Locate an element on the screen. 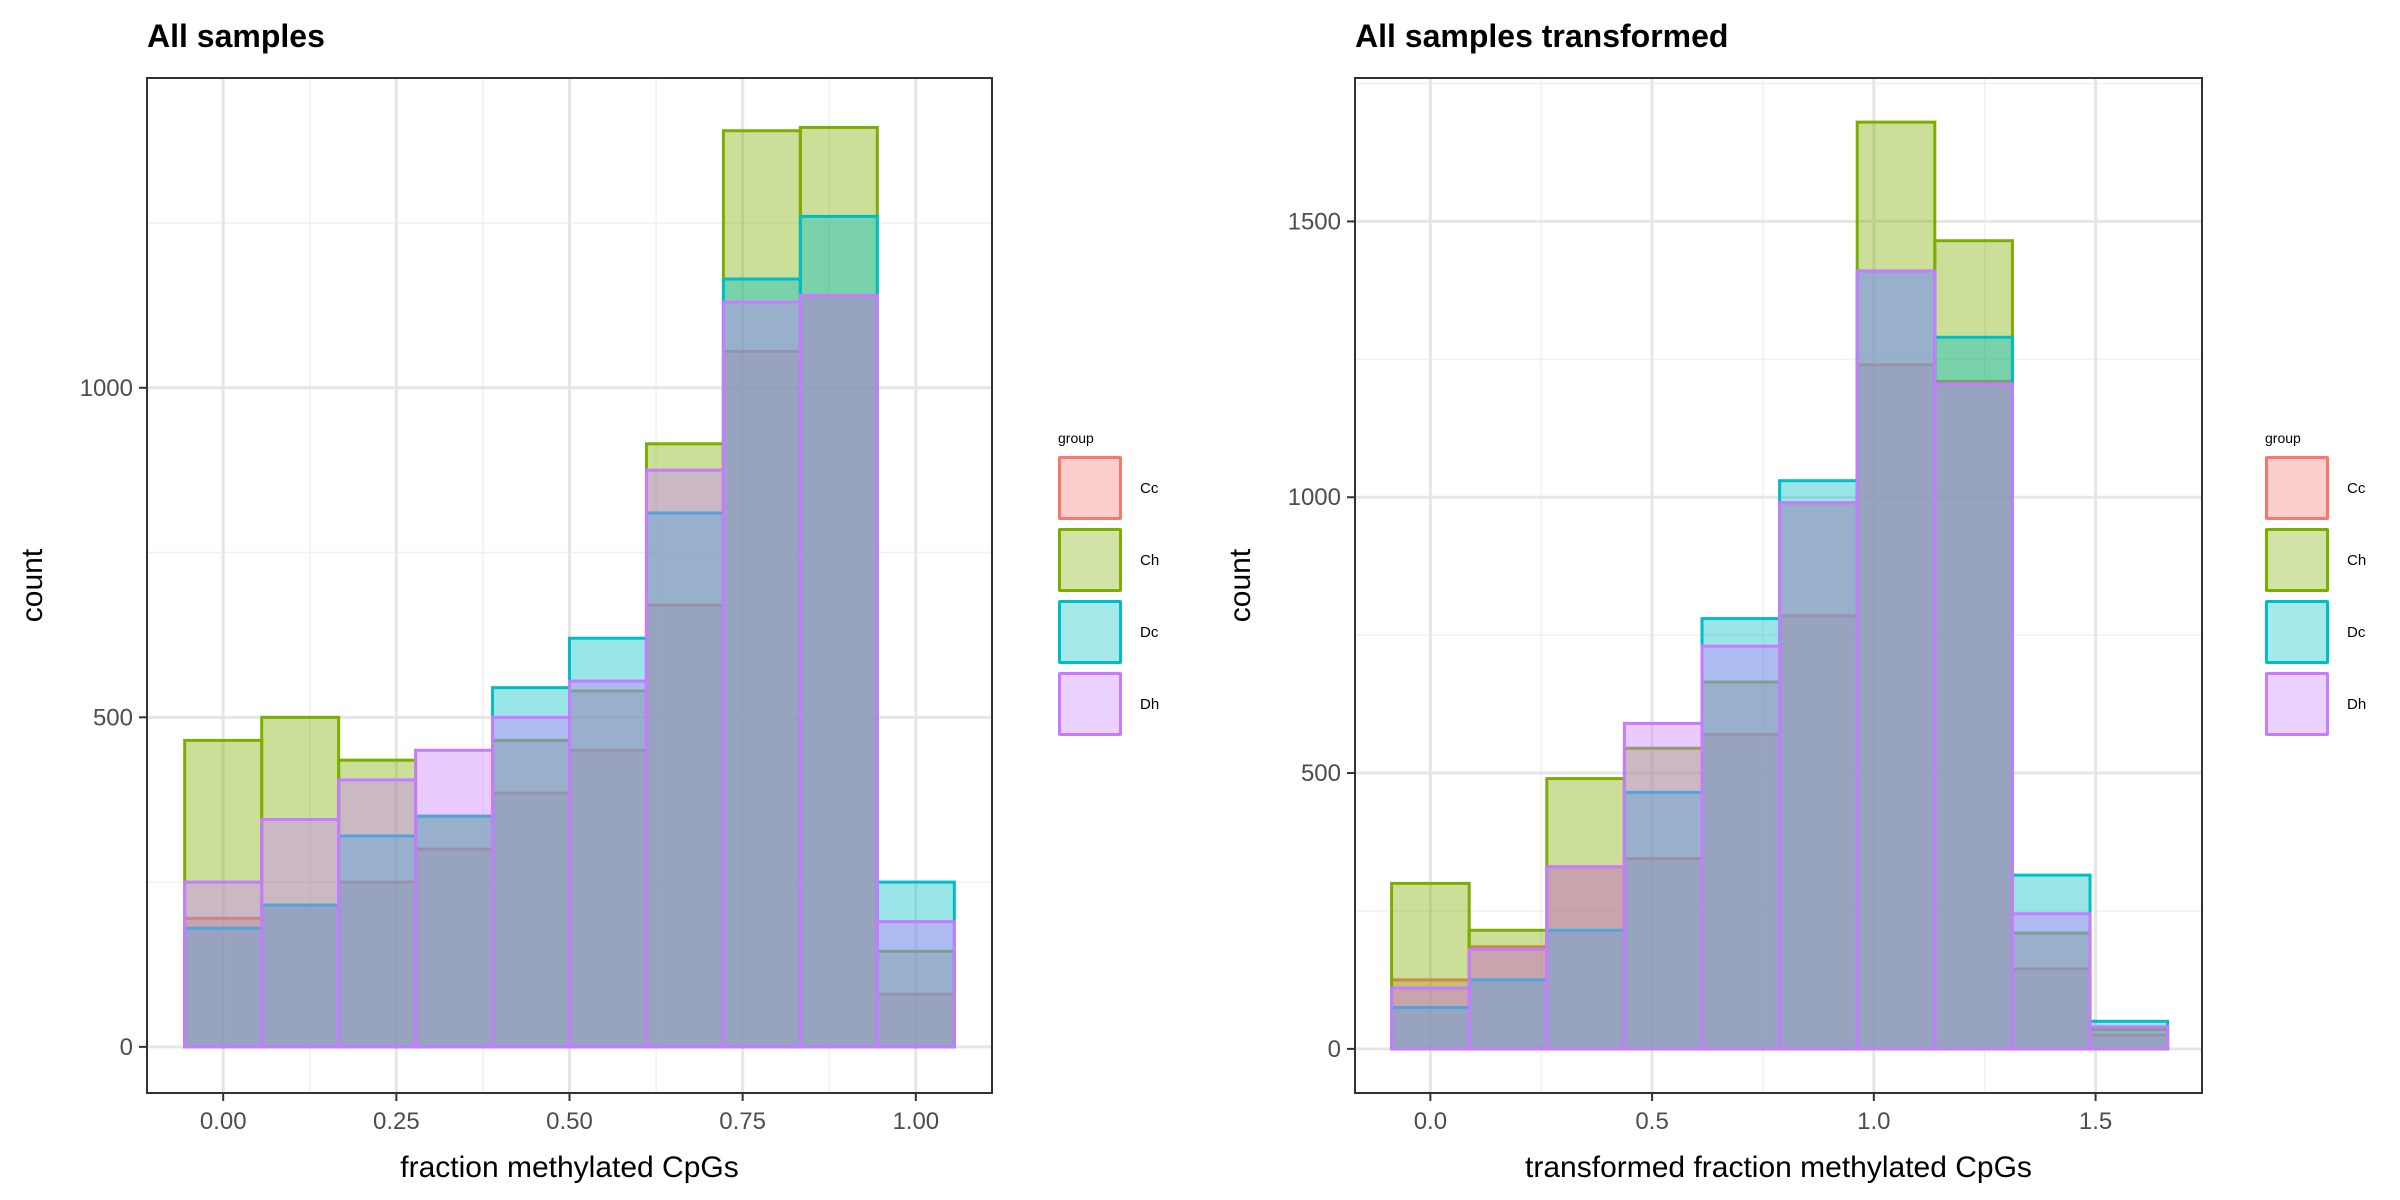 The image size is (2400, 1200). x-tick-label: 0.00 is located at coordinates (223, 1121).